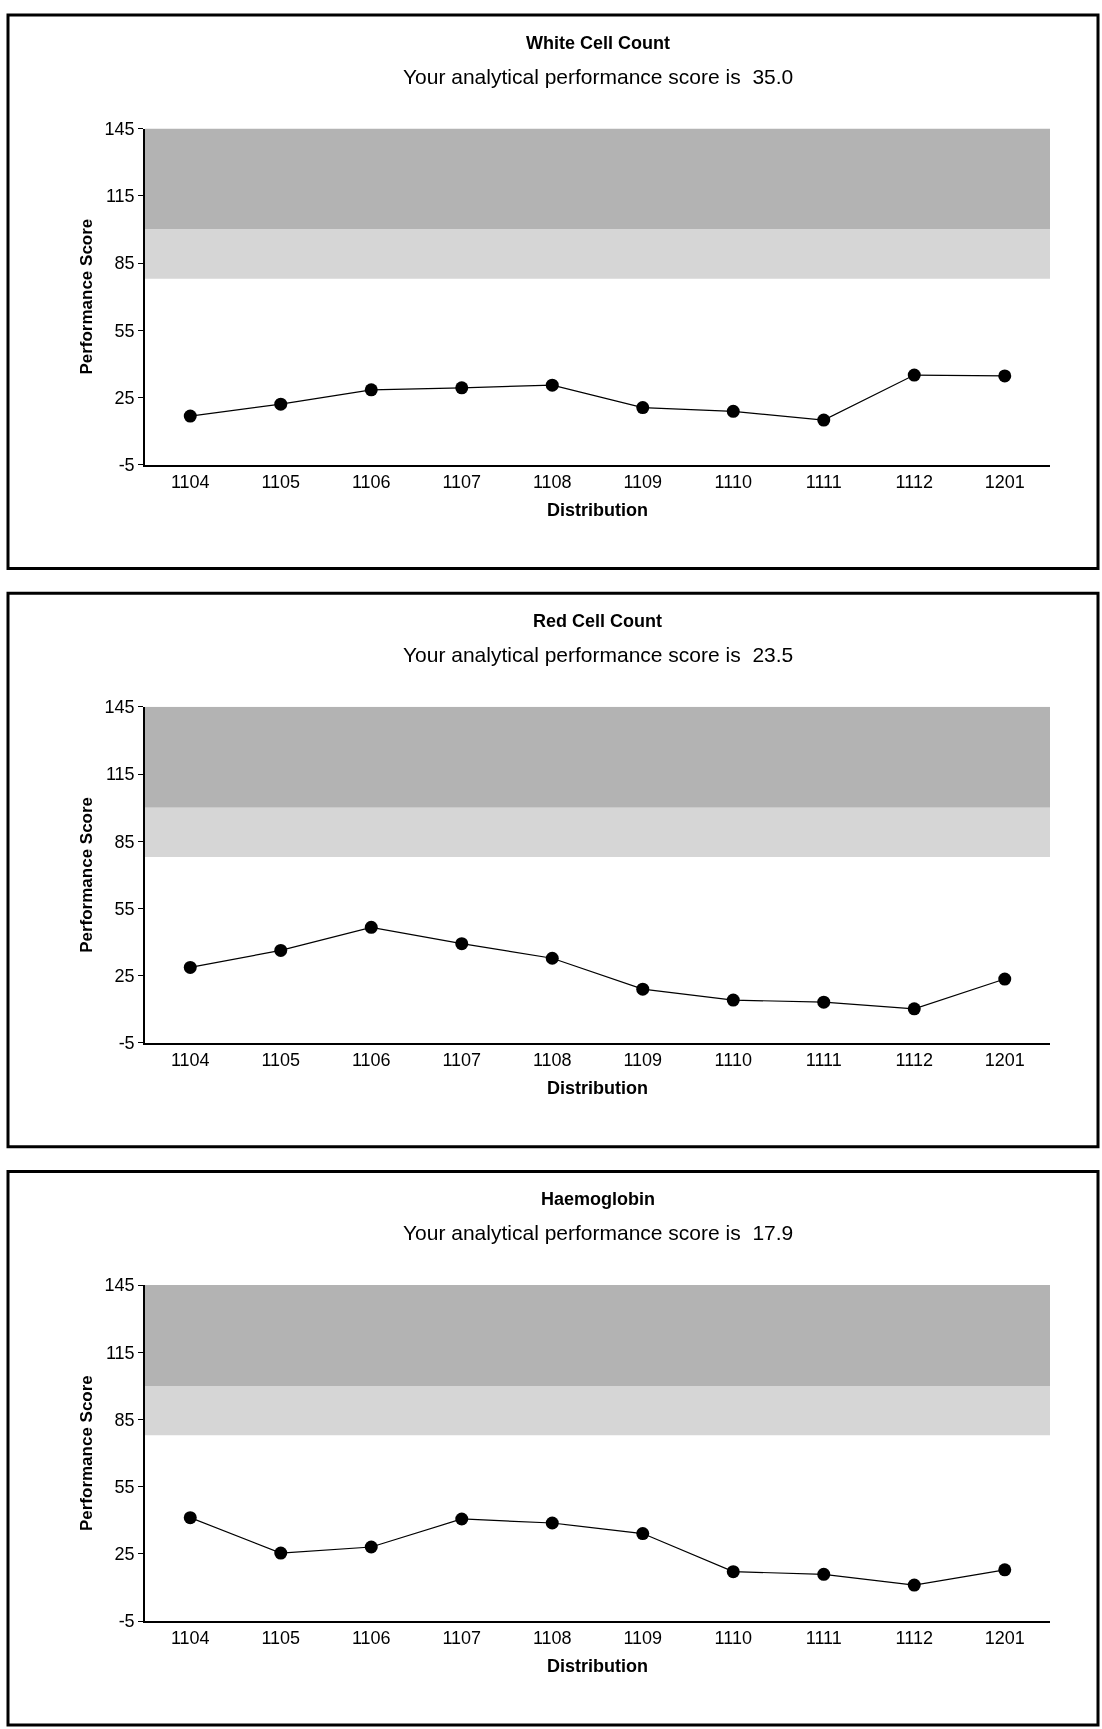 This screenshot has height=1729, width=1102. What do you see at coordinates (598, 76) in the screenshot?
I see `chart-subtitle: Your analytical performance score is 35.0` at bounding box center [598, 76].